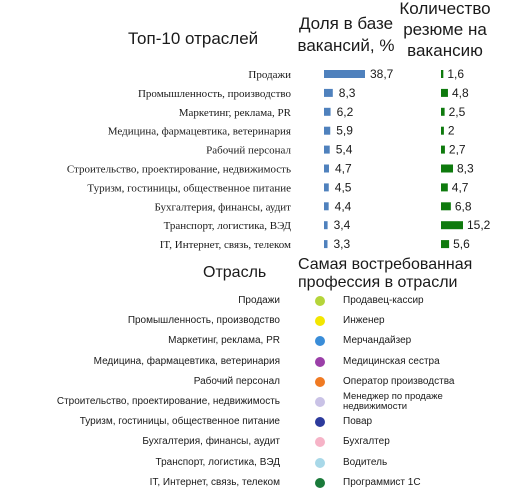 The height and width of the screenshot is (494, 523). I want to click on profession-header: Самая востребованная профессия в отрасли, so click(385, 273).